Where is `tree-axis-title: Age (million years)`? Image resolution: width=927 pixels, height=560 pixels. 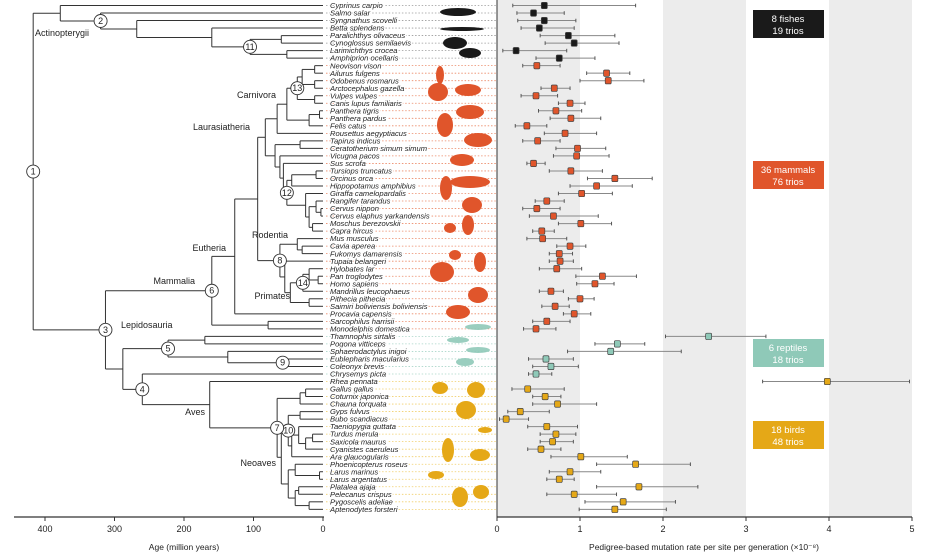
tree-axis-title: Age (million years) is located at coordinates (184, 547).